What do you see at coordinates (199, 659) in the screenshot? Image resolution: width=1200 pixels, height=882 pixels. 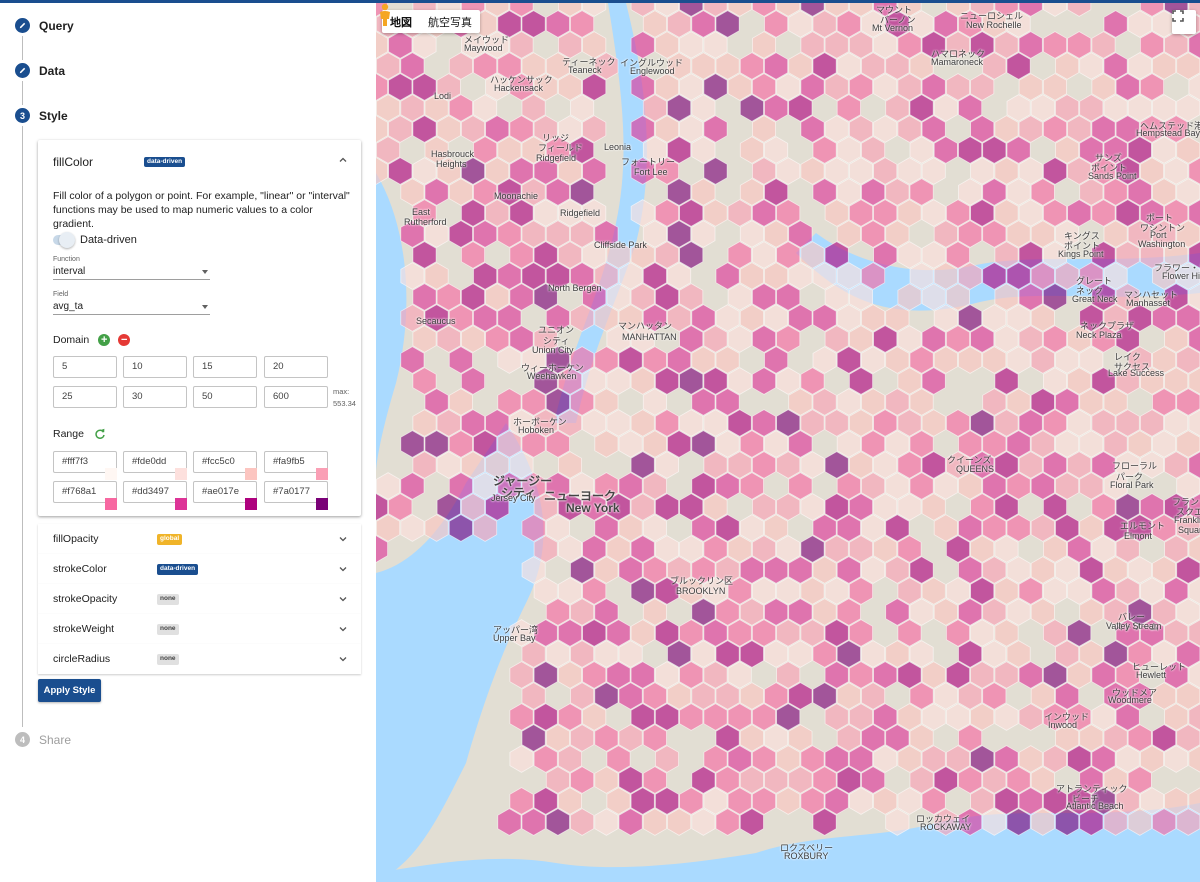 I see `property-row-circleradius: circleRadius none` at bounding box center [199, 659].